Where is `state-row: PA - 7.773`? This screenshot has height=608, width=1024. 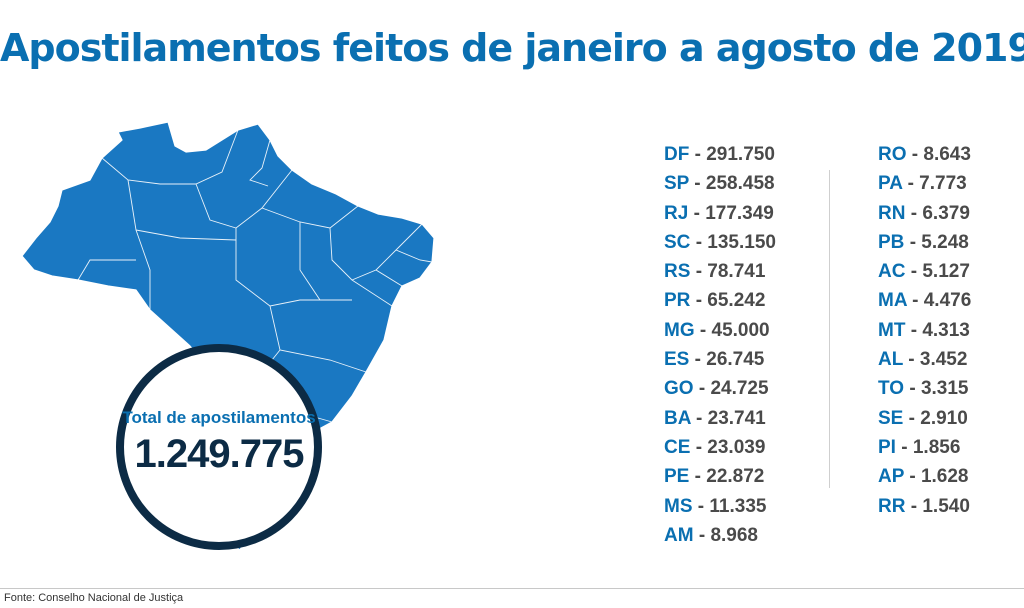
state-row: PA - 7.773 is located at coordinates (924, 183).